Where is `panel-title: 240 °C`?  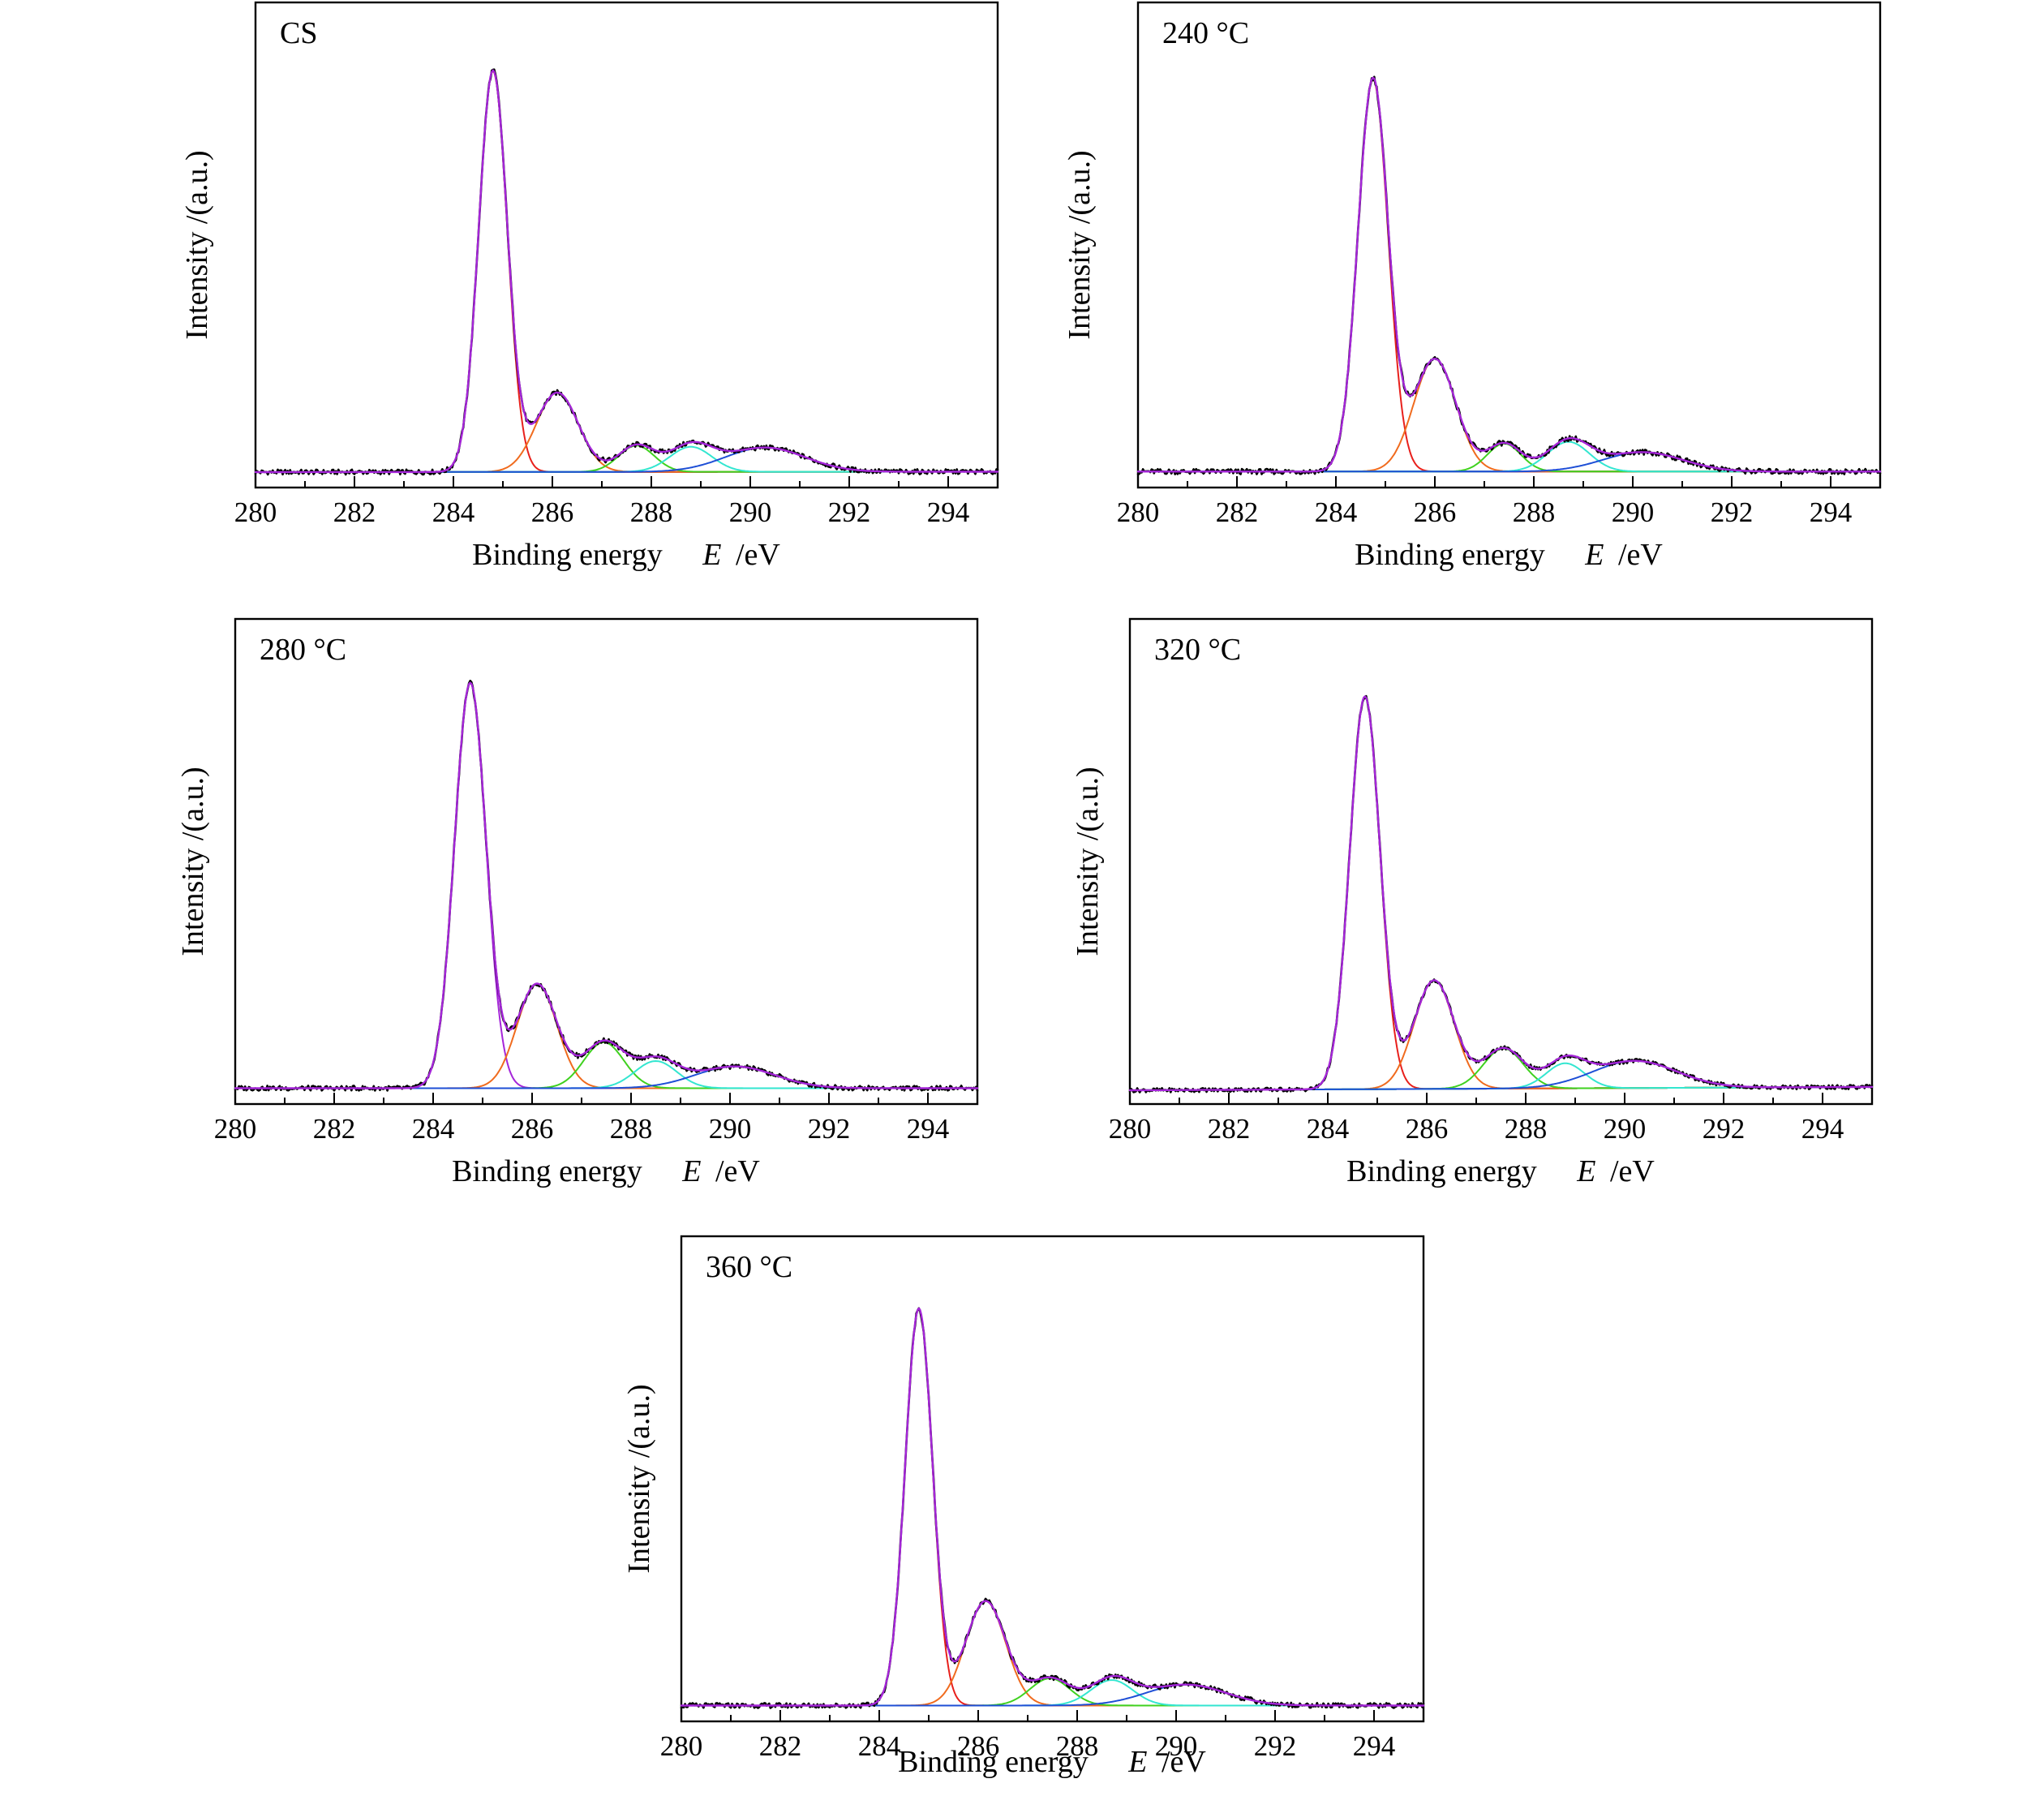 panel-title: 240 °C is located at coordinates (1205, 33).